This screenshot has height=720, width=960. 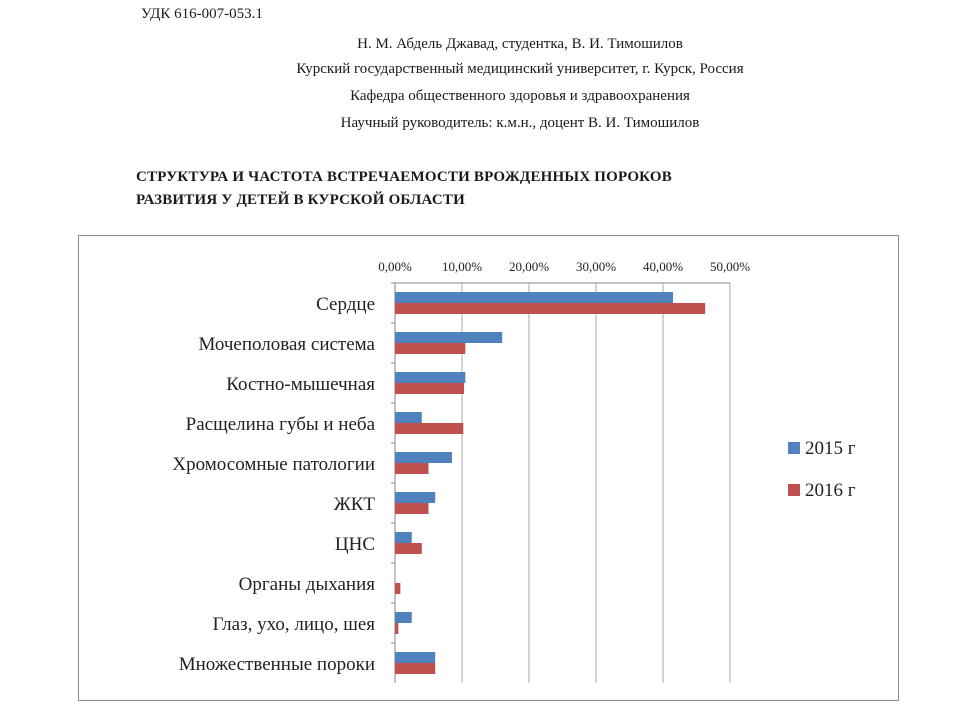 What do you see at coordinates (202, 14) in the screenshot?
I see `udk-code: УДК 616-007-053.1` at bounding box center [202, 14].